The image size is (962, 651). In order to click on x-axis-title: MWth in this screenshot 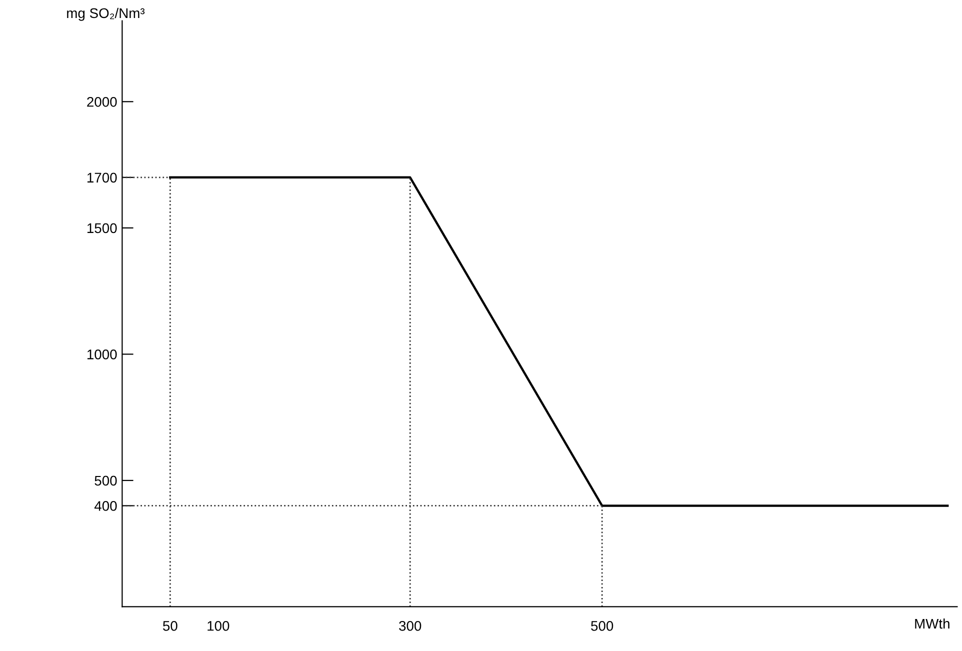, I will do `click(932, 623)`.